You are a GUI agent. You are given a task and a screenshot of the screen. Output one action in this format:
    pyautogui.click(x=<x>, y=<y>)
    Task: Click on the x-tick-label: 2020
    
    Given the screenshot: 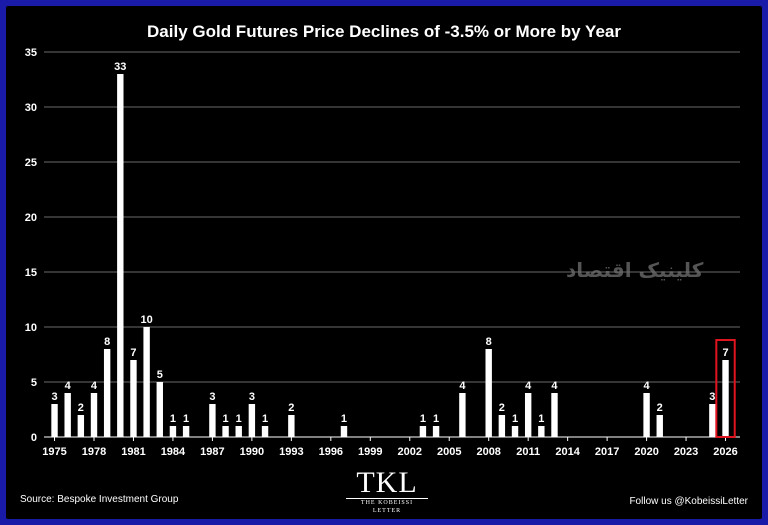 What is the action you would take?
    pyautogui.click(x=646, y=452)
    